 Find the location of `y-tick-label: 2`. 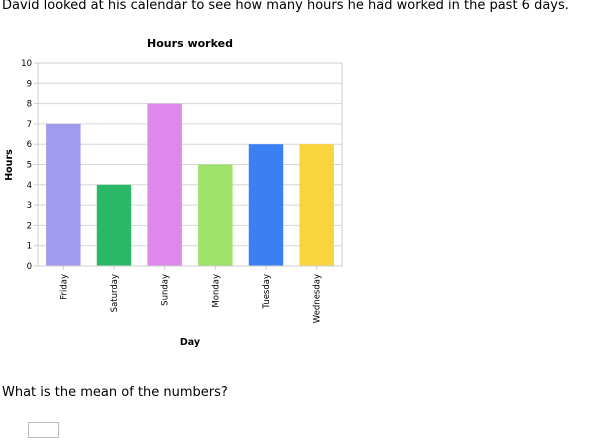

y-tick-label: 2 is located at coordinates (29, 226).